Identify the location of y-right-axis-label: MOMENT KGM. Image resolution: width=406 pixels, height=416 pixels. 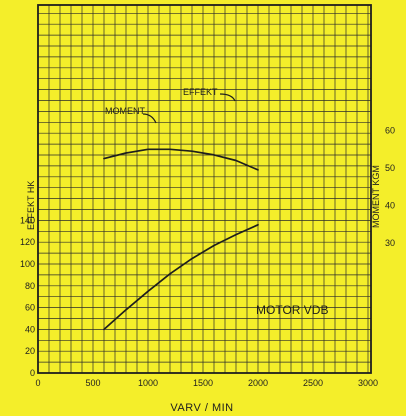
(376, 196).